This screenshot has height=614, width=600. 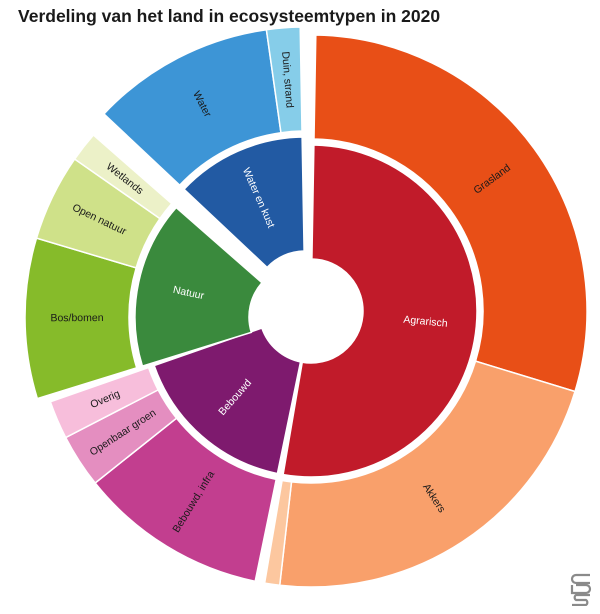 I want to click on outer-segment-wetlands, so click(x=123, y=176).